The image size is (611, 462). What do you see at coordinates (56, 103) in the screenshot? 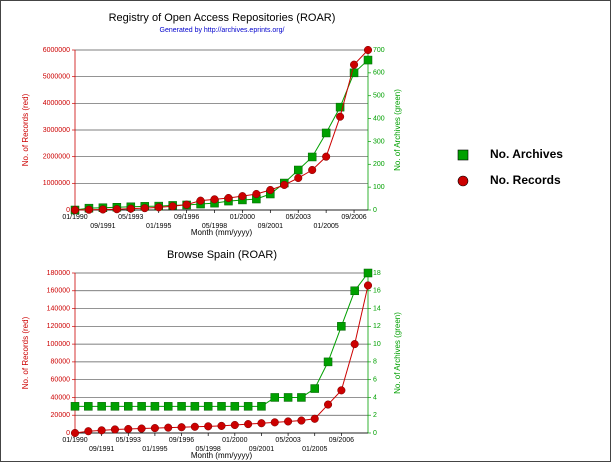
I see `y-tick-label: 4000000` at bounding box center [56, 103].